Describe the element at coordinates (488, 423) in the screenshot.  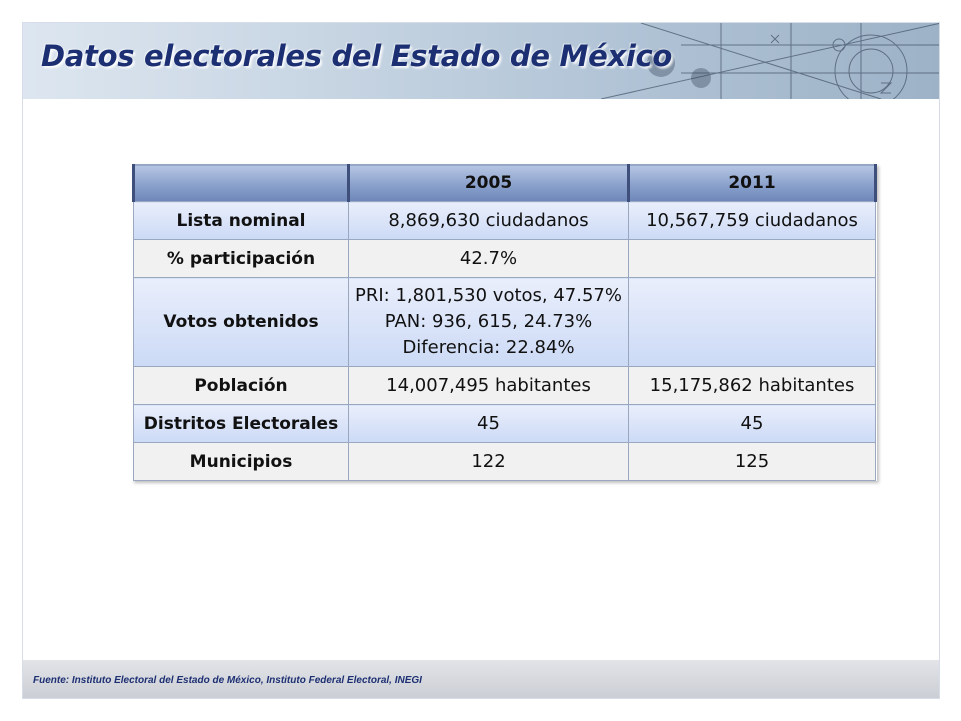
I see `cell-2005: 45` at that location.